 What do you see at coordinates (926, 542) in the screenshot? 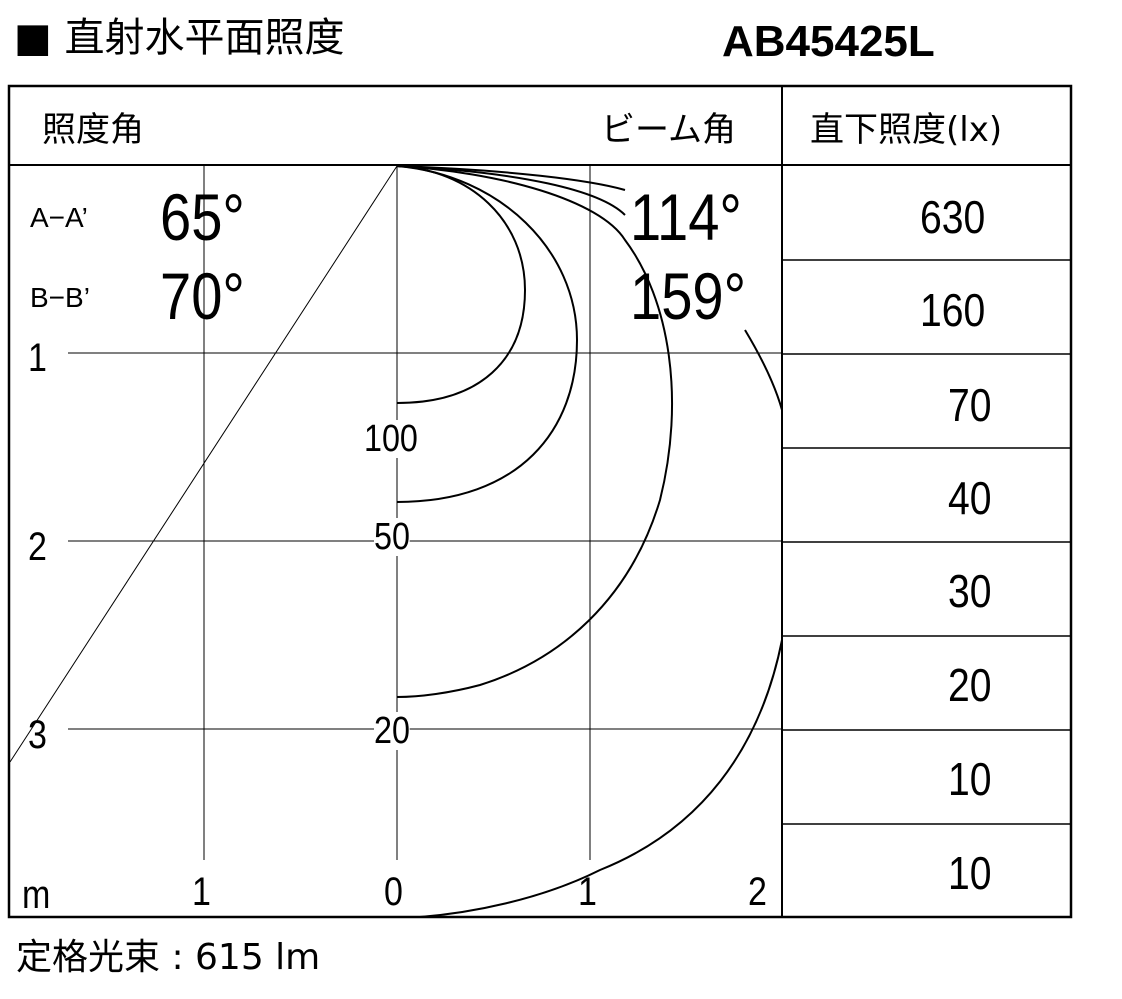
I see `value-row-dividers` at bounding box center [926, 542].